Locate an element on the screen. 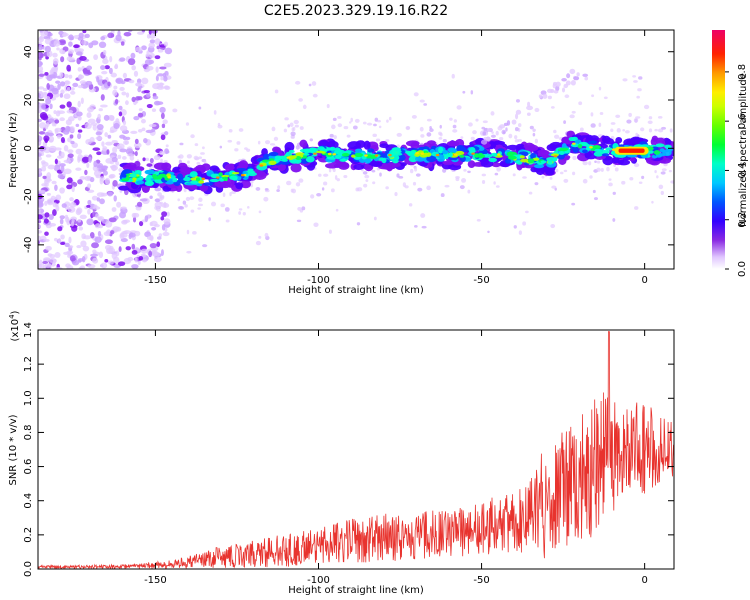 The height and width of the screenshot is (600, 750). snr-ytick-label: 1.0 is located at coordinates (28, 398).